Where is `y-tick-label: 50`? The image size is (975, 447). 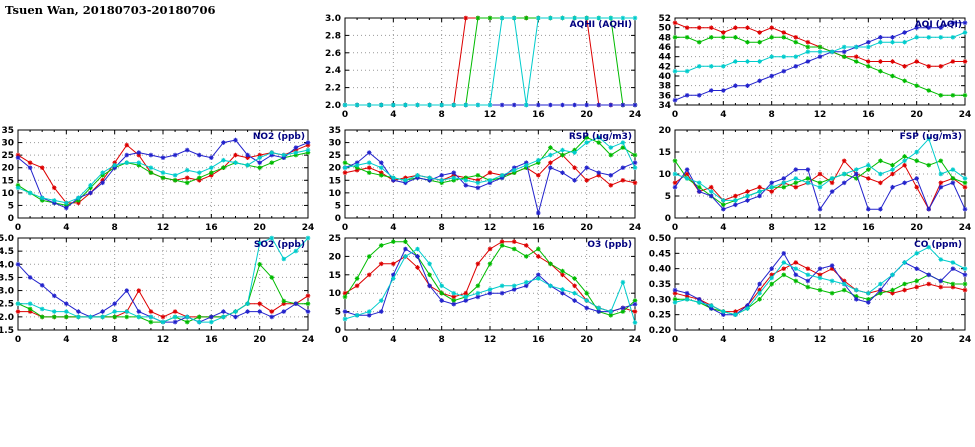 y-tick-label: 50 is located at coordinates (664, 29).